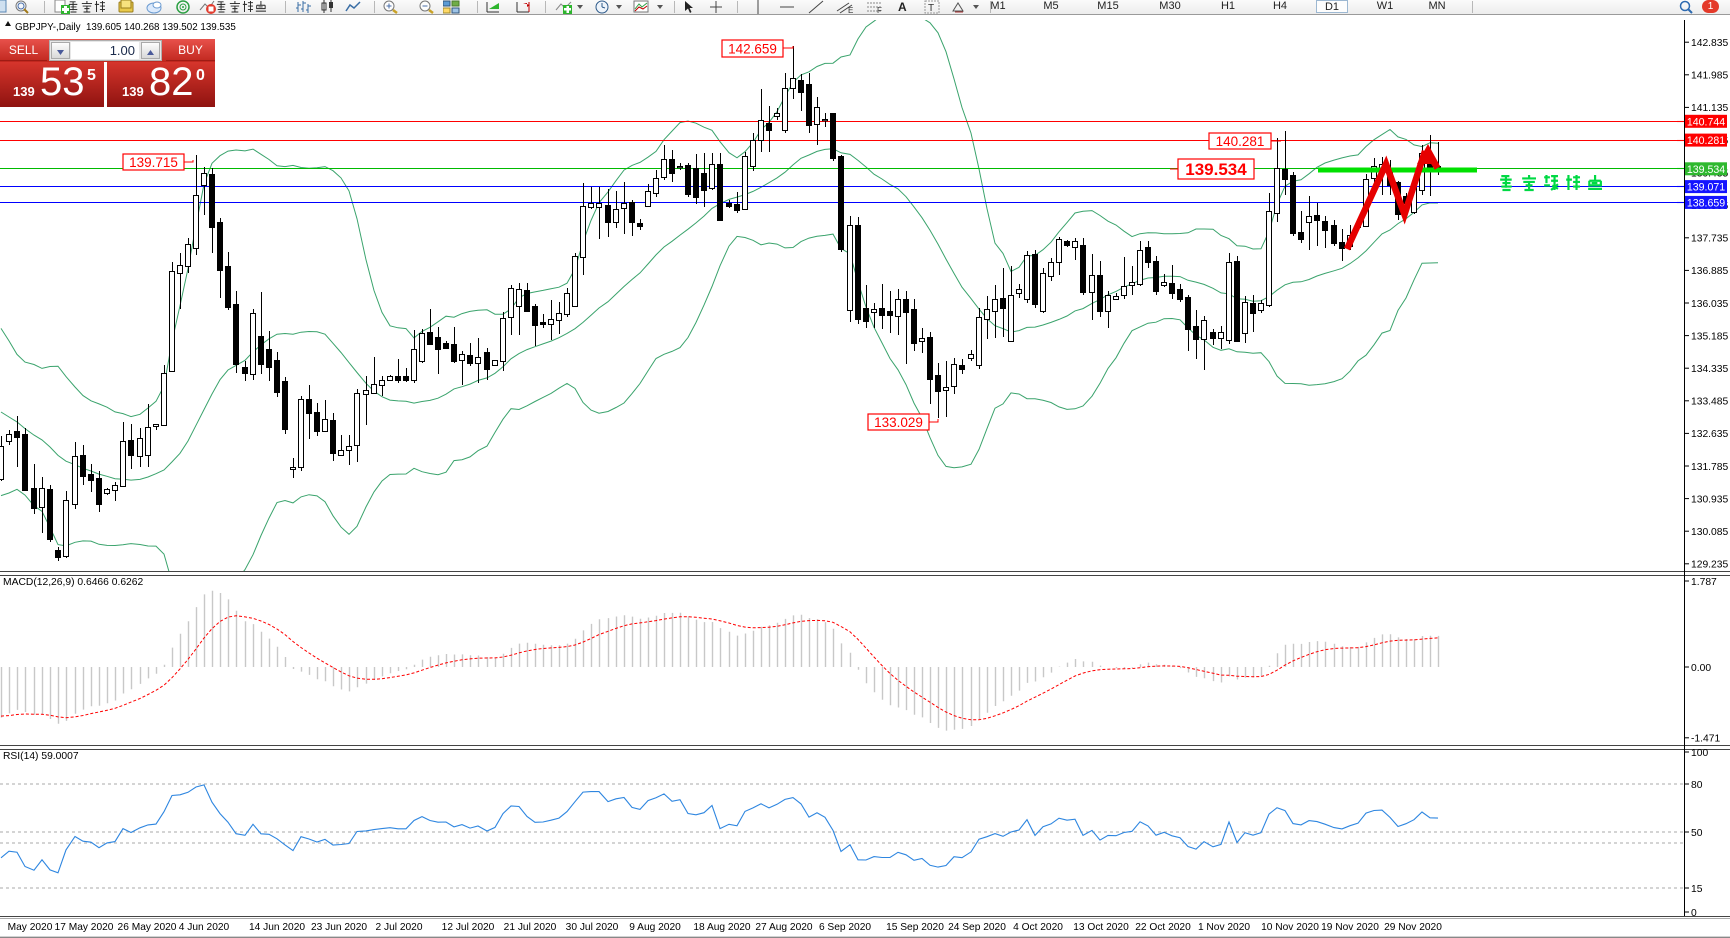 The height and width of the screenshot is (938, 1730). What do you see at coordinates (784, 927) in the screenshot?
I see `svg-text: 27 Aug 2020` at bounding box center [784, 927].